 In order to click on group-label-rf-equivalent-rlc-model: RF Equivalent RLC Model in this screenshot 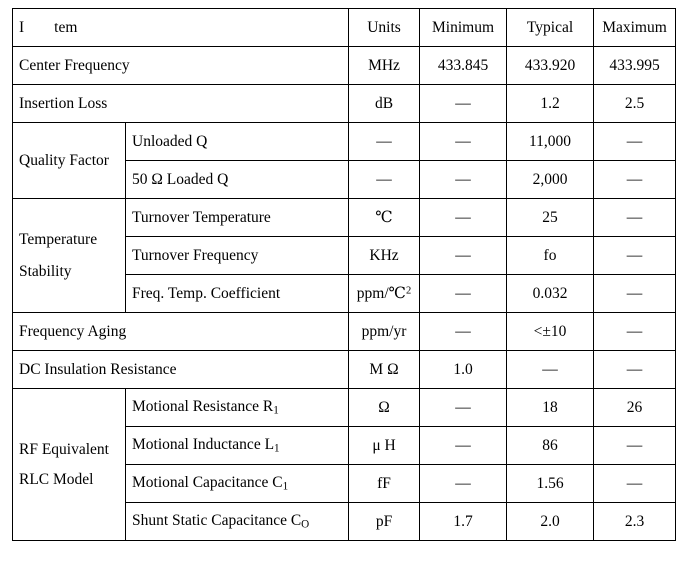, I will do `click(69, 464)`.